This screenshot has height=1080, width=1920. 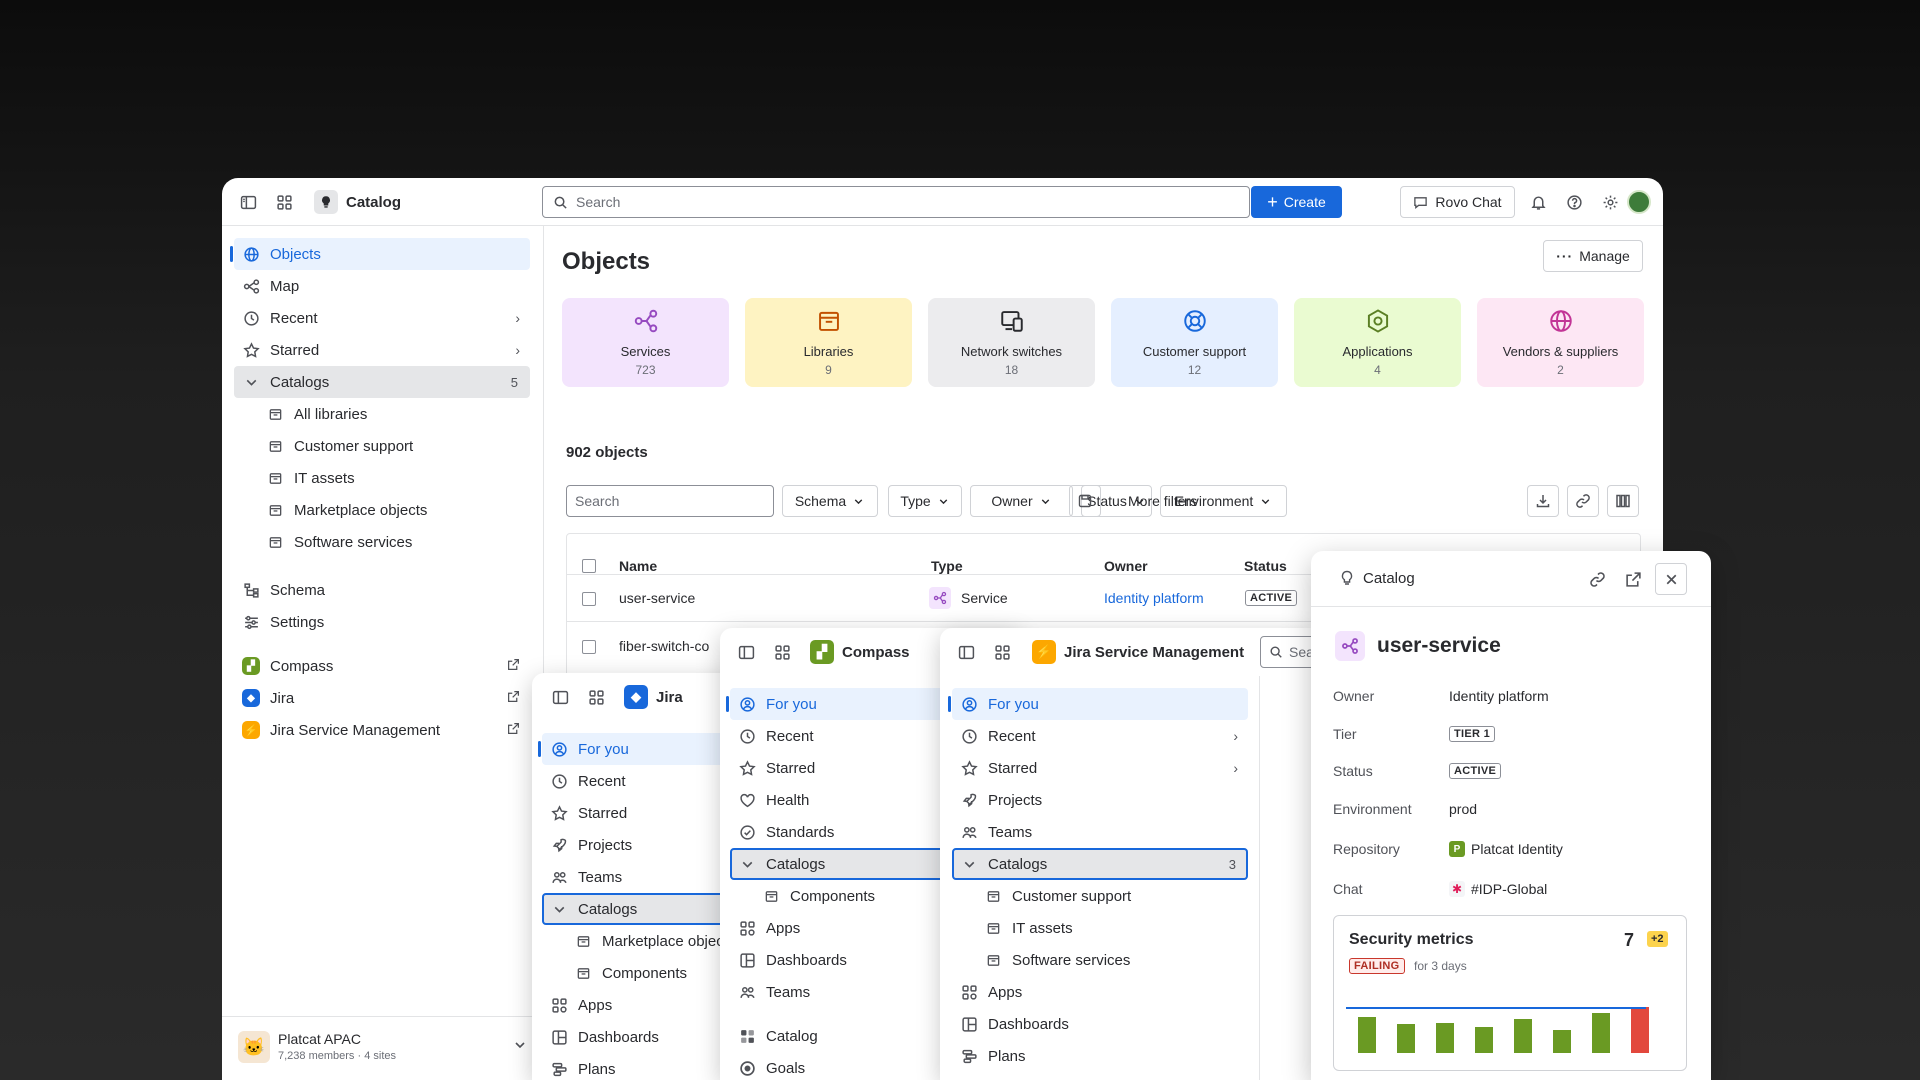 What do you see at coordinates (1112, 928) in the screenshot?
I see `jsm-nav-catalog-child: IT assets` at bounding box center [1112, 928].